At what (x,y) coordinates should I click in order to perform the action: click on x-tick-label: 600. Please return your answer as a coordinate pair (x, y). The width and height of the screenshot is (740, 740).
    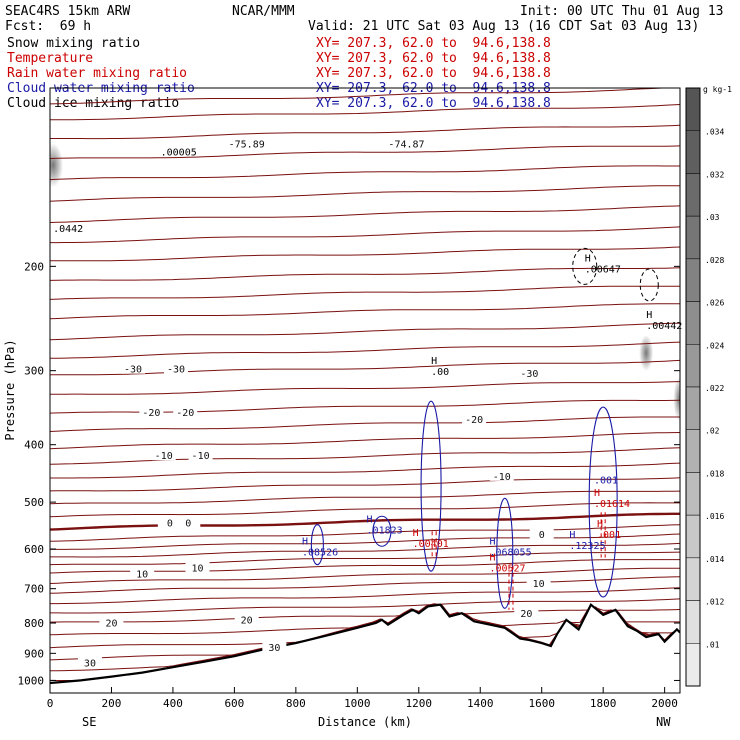
    Looking at the image, I should click on (234, 703).